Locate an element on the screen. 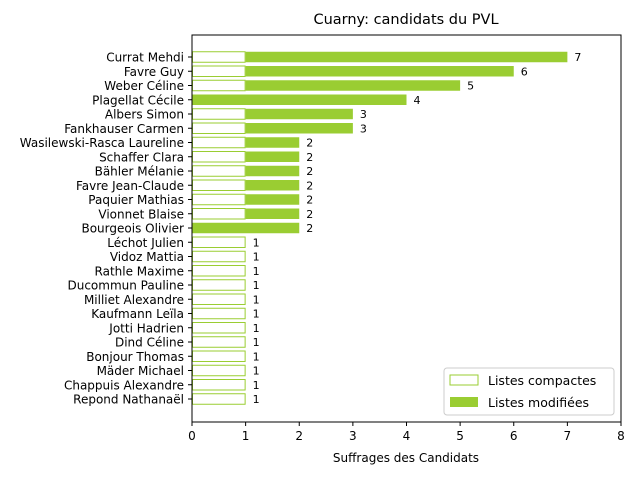  x-tick-label: 0 is located at coordinates (192, 436).